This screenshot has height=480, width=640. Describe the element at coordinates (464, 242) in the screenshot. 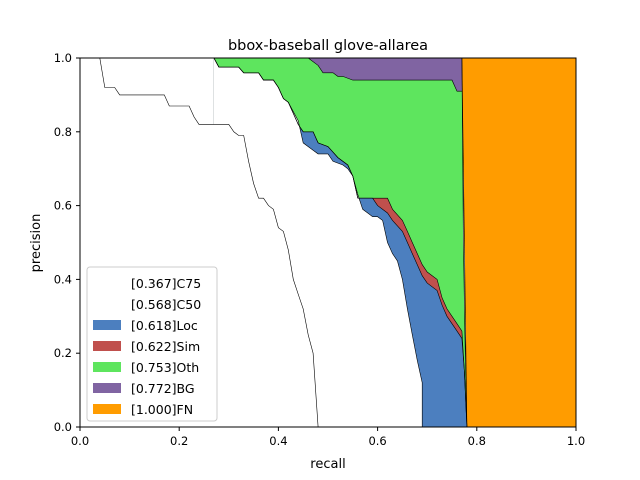

I see `fn-line` at that location.